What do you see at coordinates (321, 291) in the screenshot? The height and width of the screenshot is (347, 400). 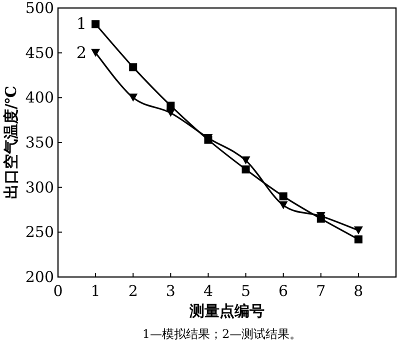 I see `x-tick-label: 7` at bounding box center [321, 291].